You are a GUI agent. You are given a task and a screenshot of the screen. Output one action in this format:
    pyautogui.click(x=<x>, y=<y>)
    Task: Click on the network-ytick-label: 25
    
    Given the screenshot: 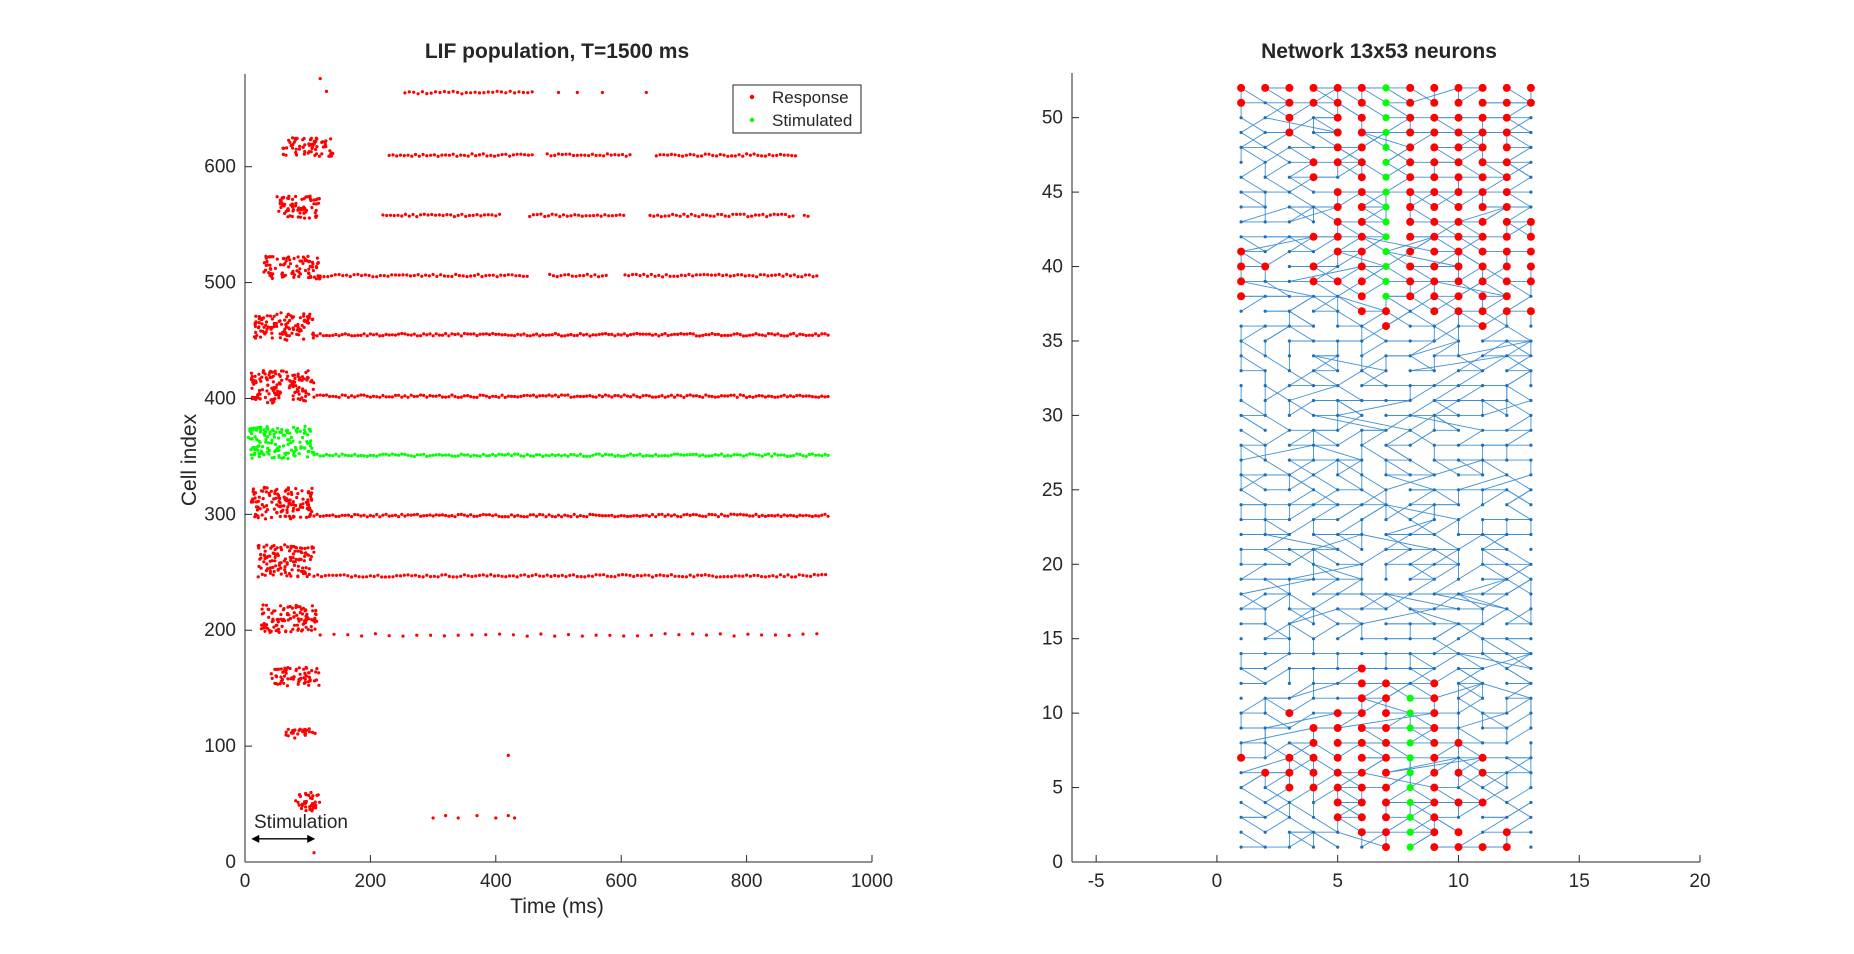 What is the action you would take?
    pyautogui.click(x=1052, y=490)
    